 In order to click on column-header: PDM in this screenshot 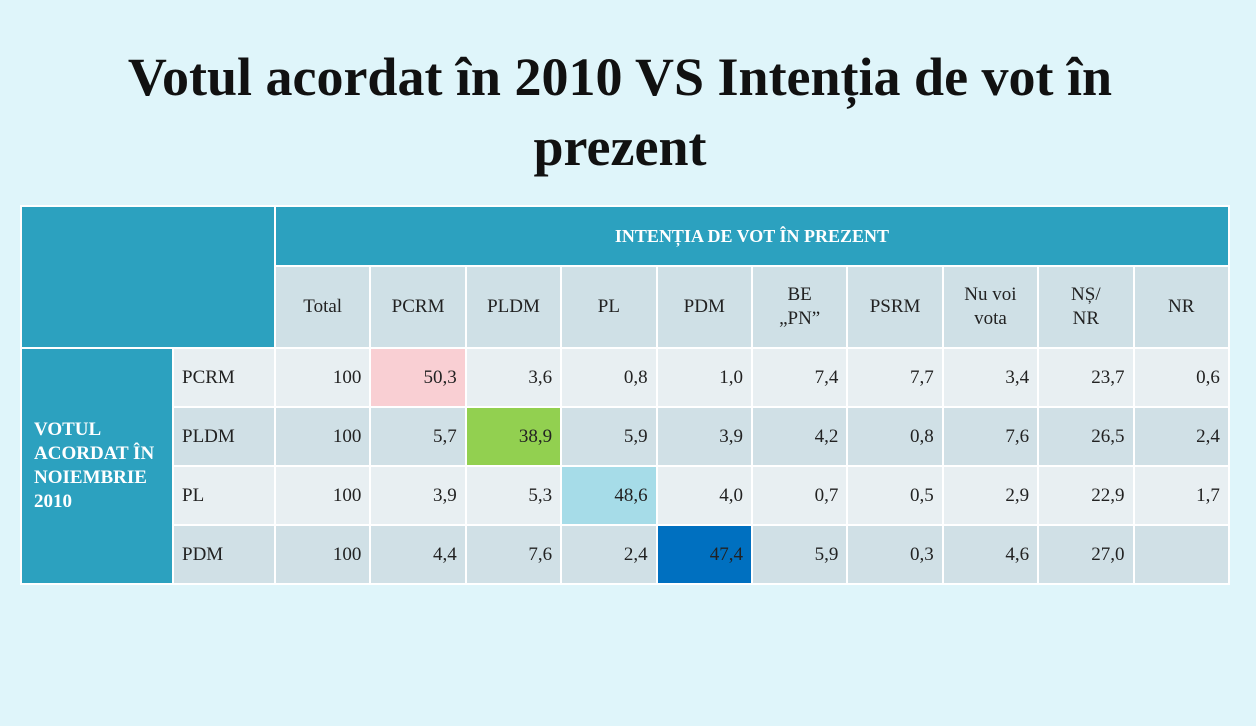, I will do `click(704, 307)`.